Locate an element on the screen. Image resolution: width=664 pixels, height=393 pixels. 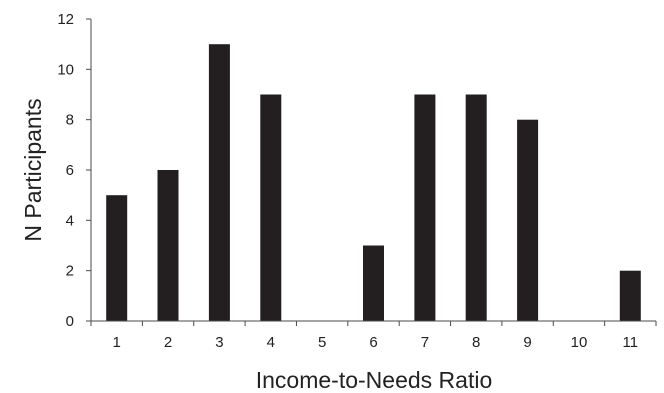
x-tick-label-11: 11 is located at coordinates (631, 342).